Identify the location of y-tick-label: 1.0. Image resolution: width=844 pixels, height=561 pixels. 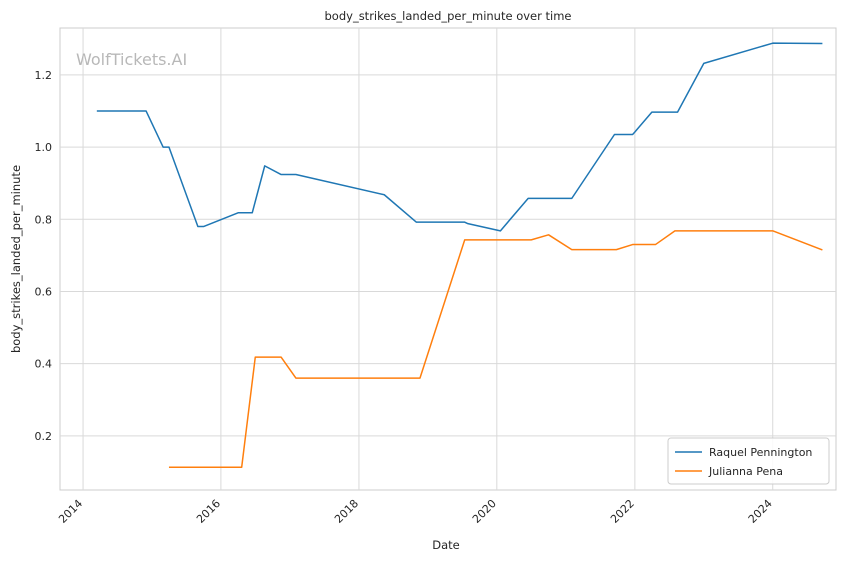
(44, 147).